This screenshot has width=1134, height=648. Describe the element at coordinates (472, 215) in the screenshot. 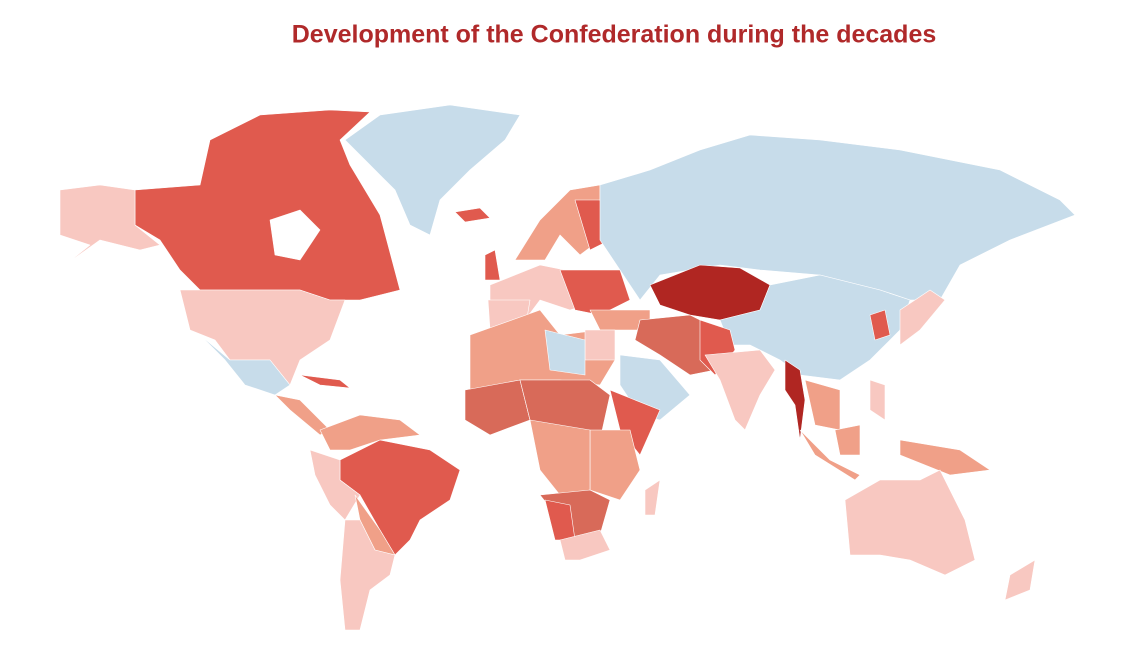

I see `iceland` at that location.